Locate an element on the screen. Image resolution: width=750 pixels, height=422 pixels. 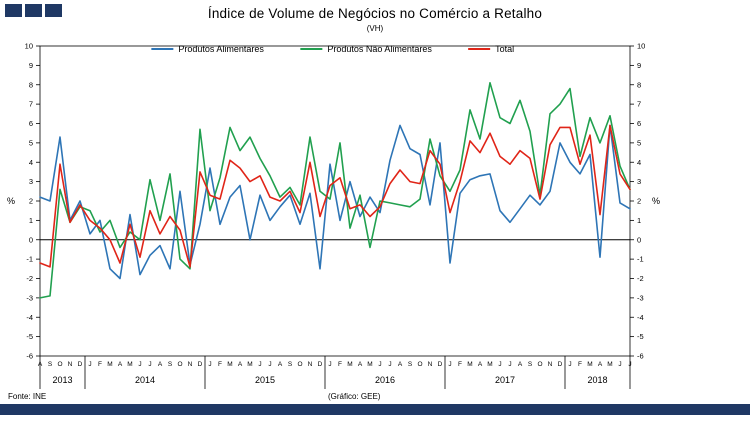
y-tick-label-left: 7 is located at coordinates (31, 104).